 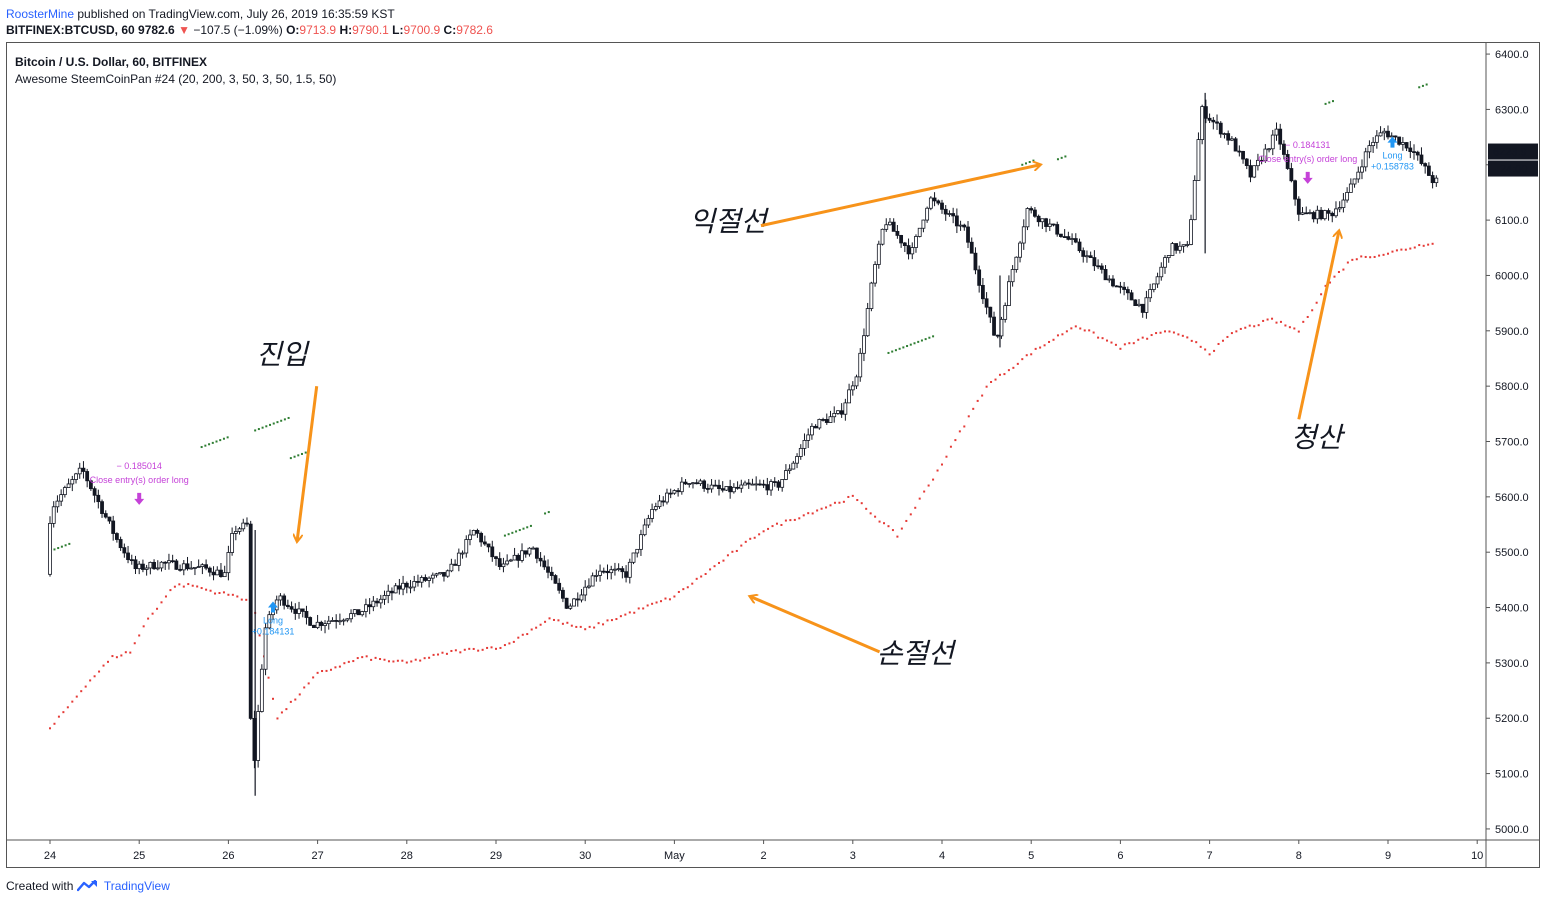 What do you see at coordinates (853, 856) in the screenshot?
I see `time-tick-label: 3` at bounding box center [853, 856].